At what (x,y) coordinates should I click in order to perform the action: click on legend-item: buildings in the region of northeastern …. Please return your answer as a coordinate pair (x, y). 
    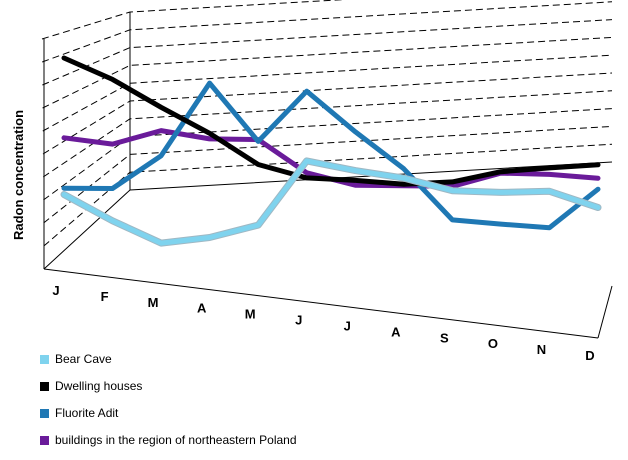
    Looking at the image, I should click on (168, 440).